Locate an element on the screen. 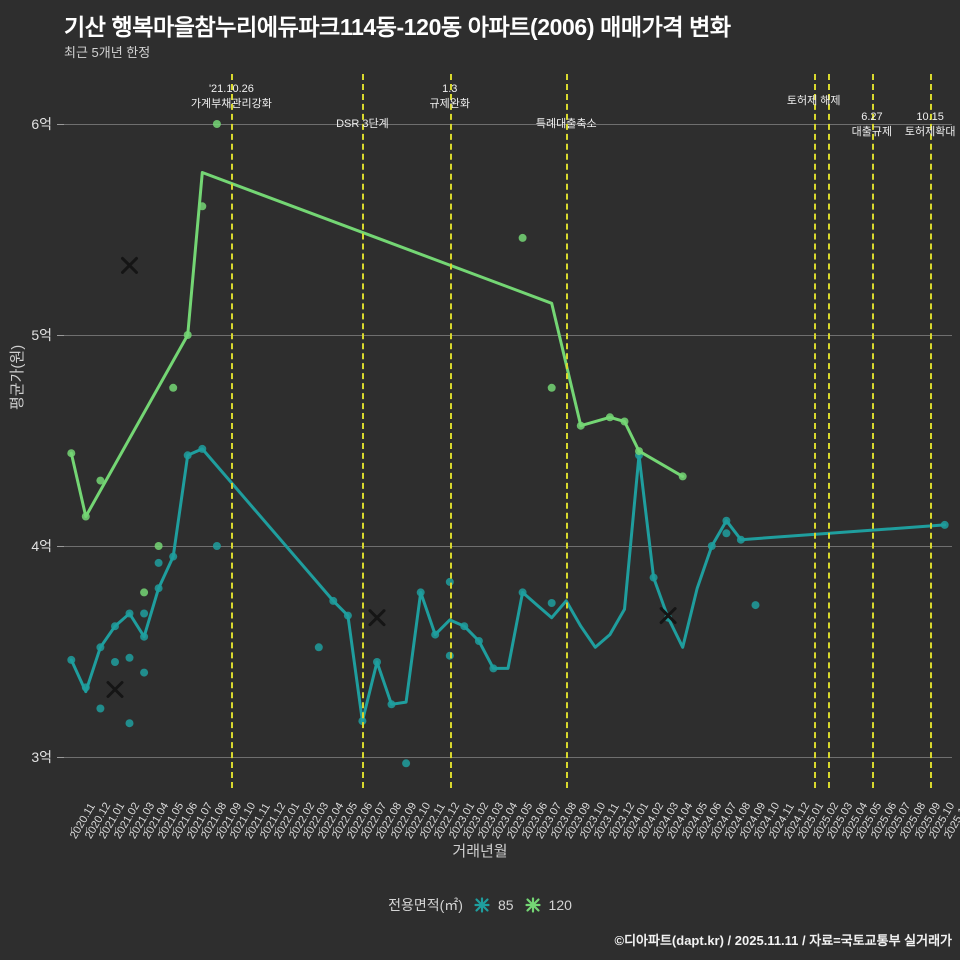  event-date: 1.3 is located at coordinates (450, 89).